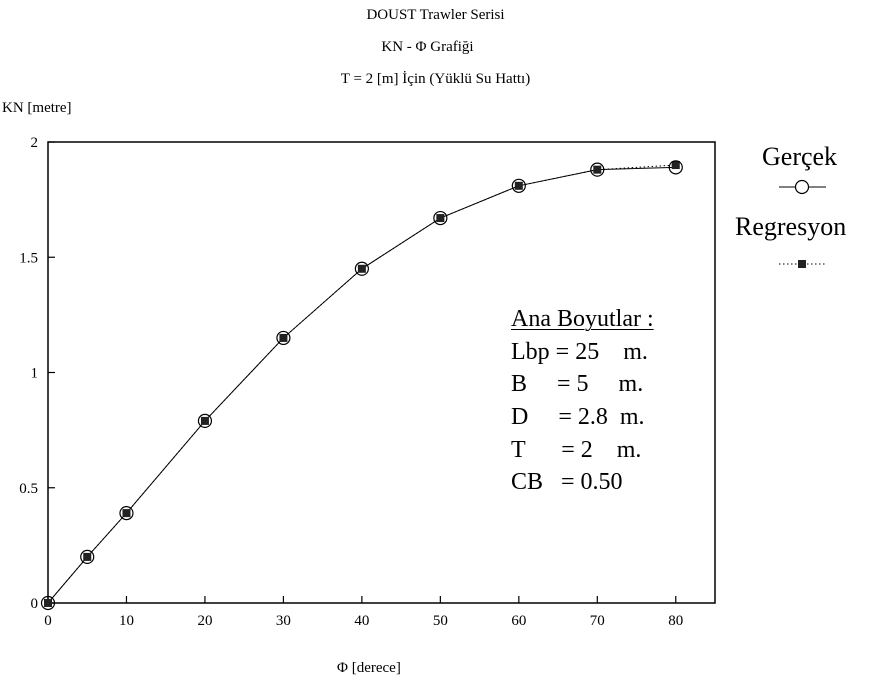 The image size is (871, 688). I want to click on dimension-d: D = 2.8 m., so click(578, 417).